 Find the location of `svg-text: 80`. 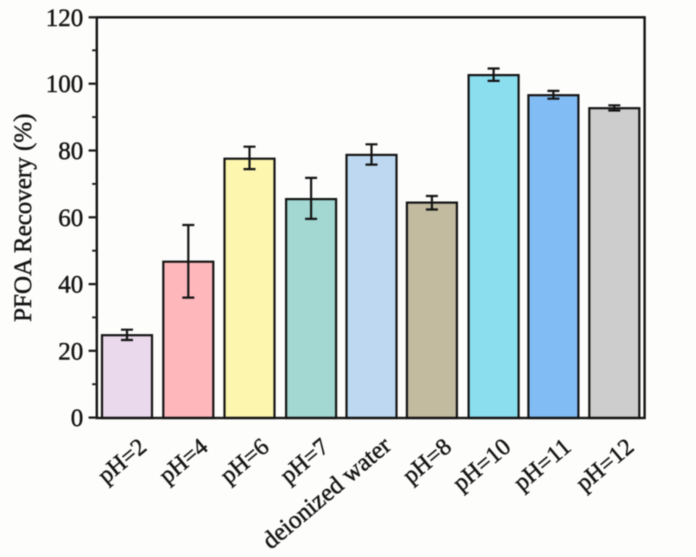

svg-text: 80 is located at coordinates (70, 151).